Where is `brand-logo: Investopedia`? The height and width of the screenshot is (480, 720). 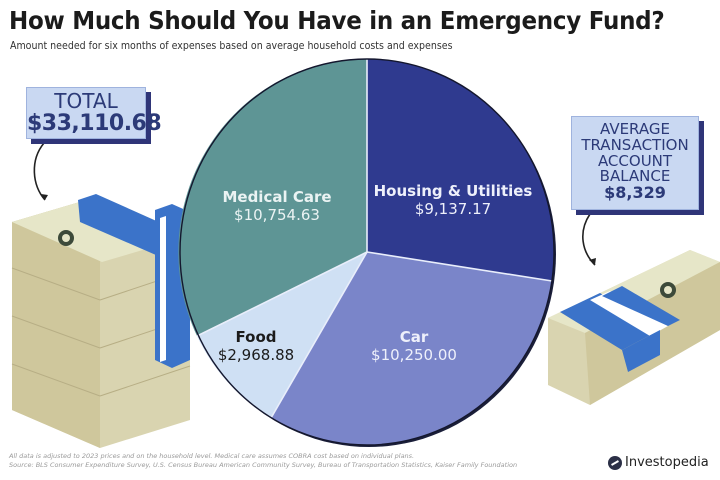 brand-logo: Investopedia is located at coordinates (658, 462).